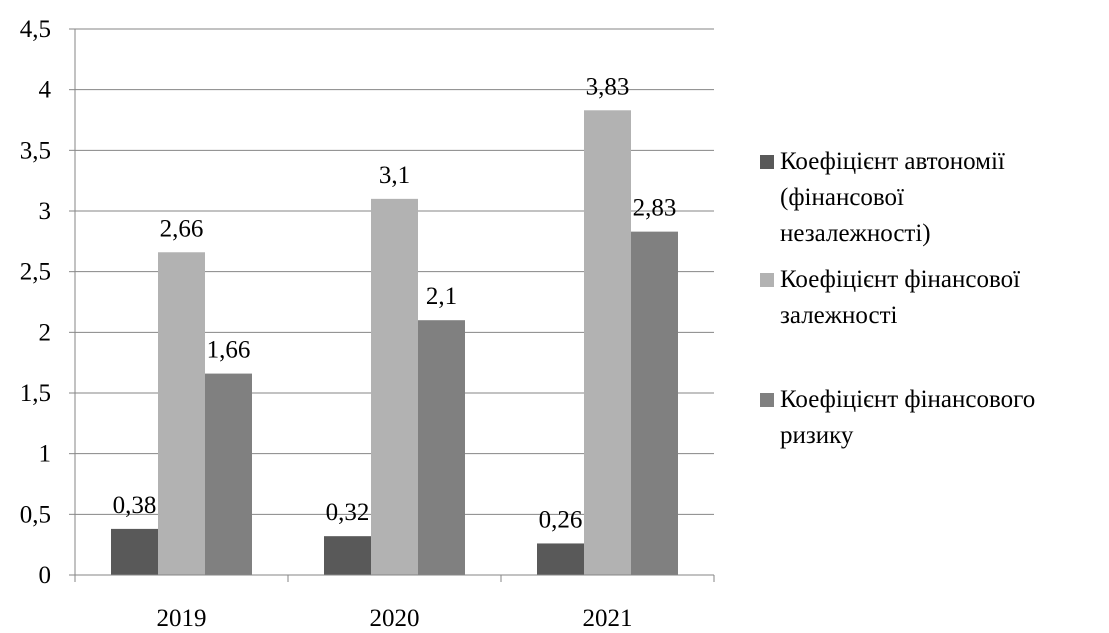  Describe the element at coordinates (907, 399) in the screenshot. I see `legend-label: Коефіцієнт фінансового` at that location.